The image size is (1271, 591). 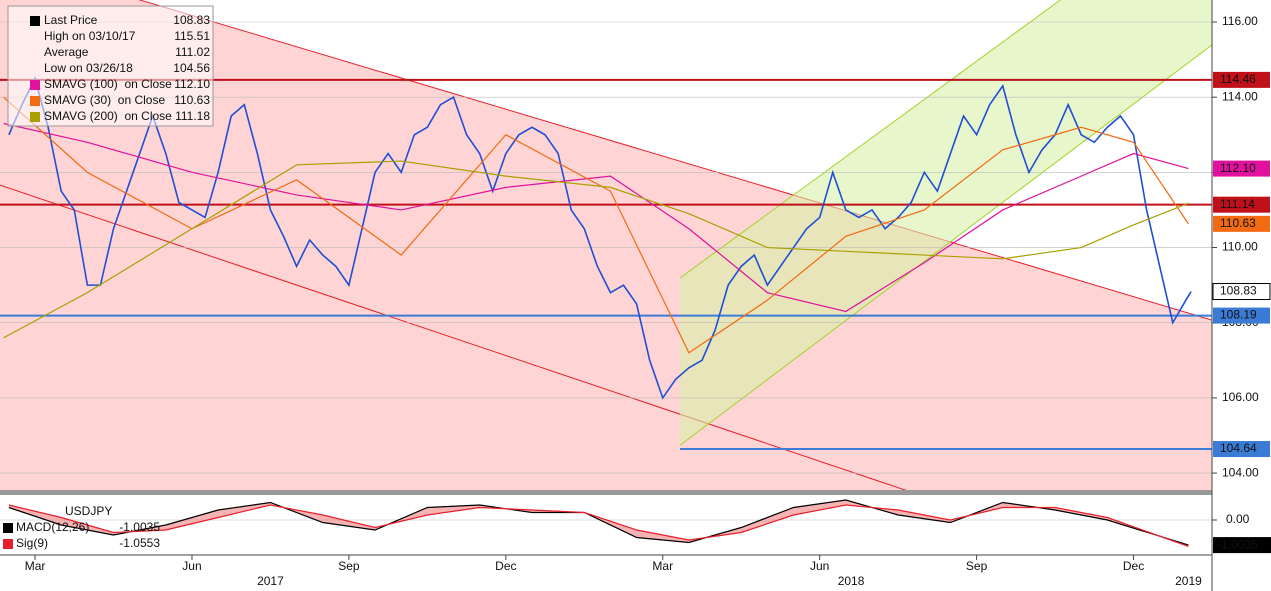 What do you see at coordinates (270, 581) in the screenshot?
I see `x-year-label: 2017` at bounding box center [270, 581].